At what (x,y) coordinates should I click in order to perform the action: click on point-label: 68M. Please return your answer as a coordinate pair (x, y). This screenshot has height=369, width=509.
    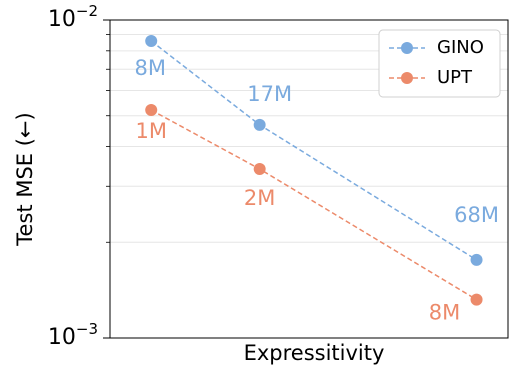
    Looking at the image, I should click on (476, 215).